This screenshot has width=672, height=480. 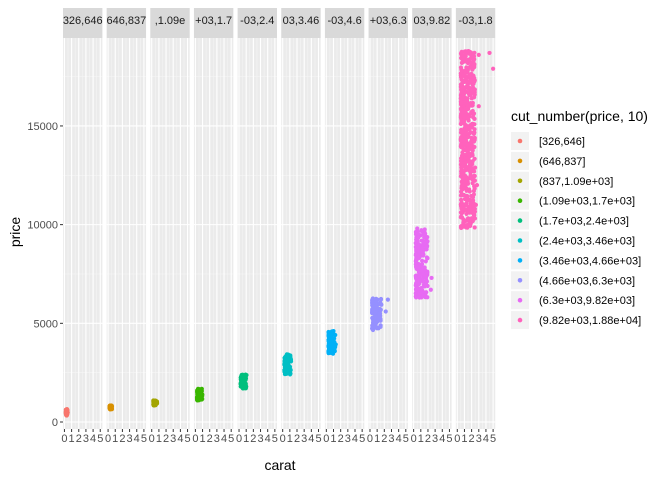 What do you see at coordinates (239, 439) in the screenshot?
I see `x-tick-label: 0` at bounding box center [239, 439].